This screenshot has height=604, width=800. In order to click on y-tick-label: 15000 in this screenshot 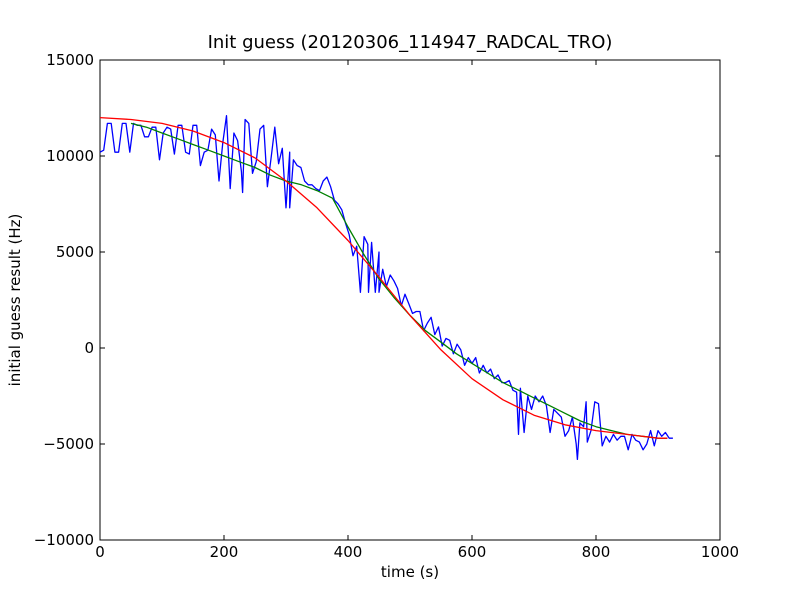, I will do `click(70, 60)`.